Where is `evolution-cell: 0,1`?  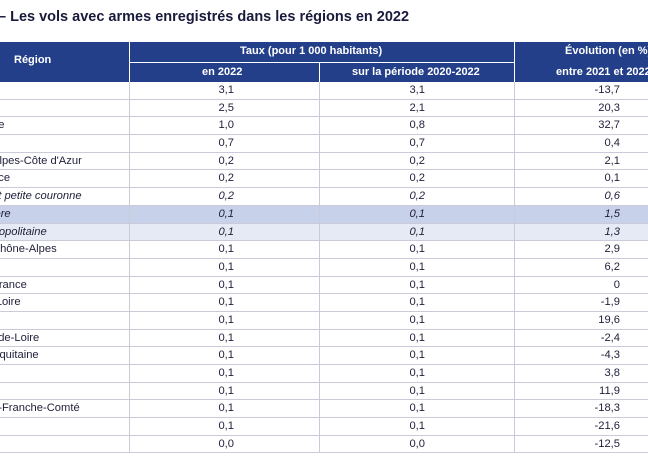
evolution-cell: 0,1 is located at coordinates (612, 178).